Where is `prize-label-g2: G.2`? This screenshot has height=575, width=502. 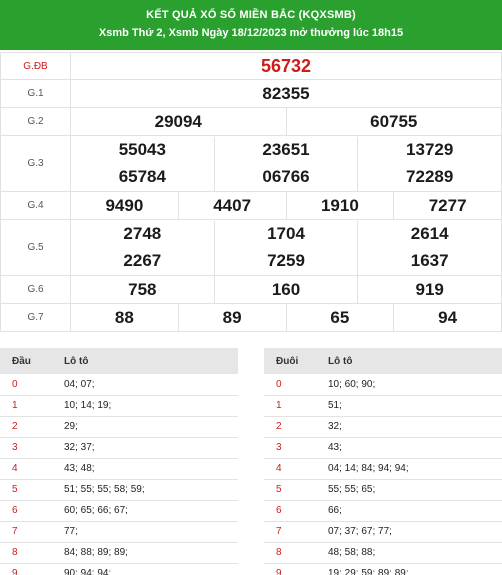
prize-label-g2: G.2 is located at coordinates (35, 121).